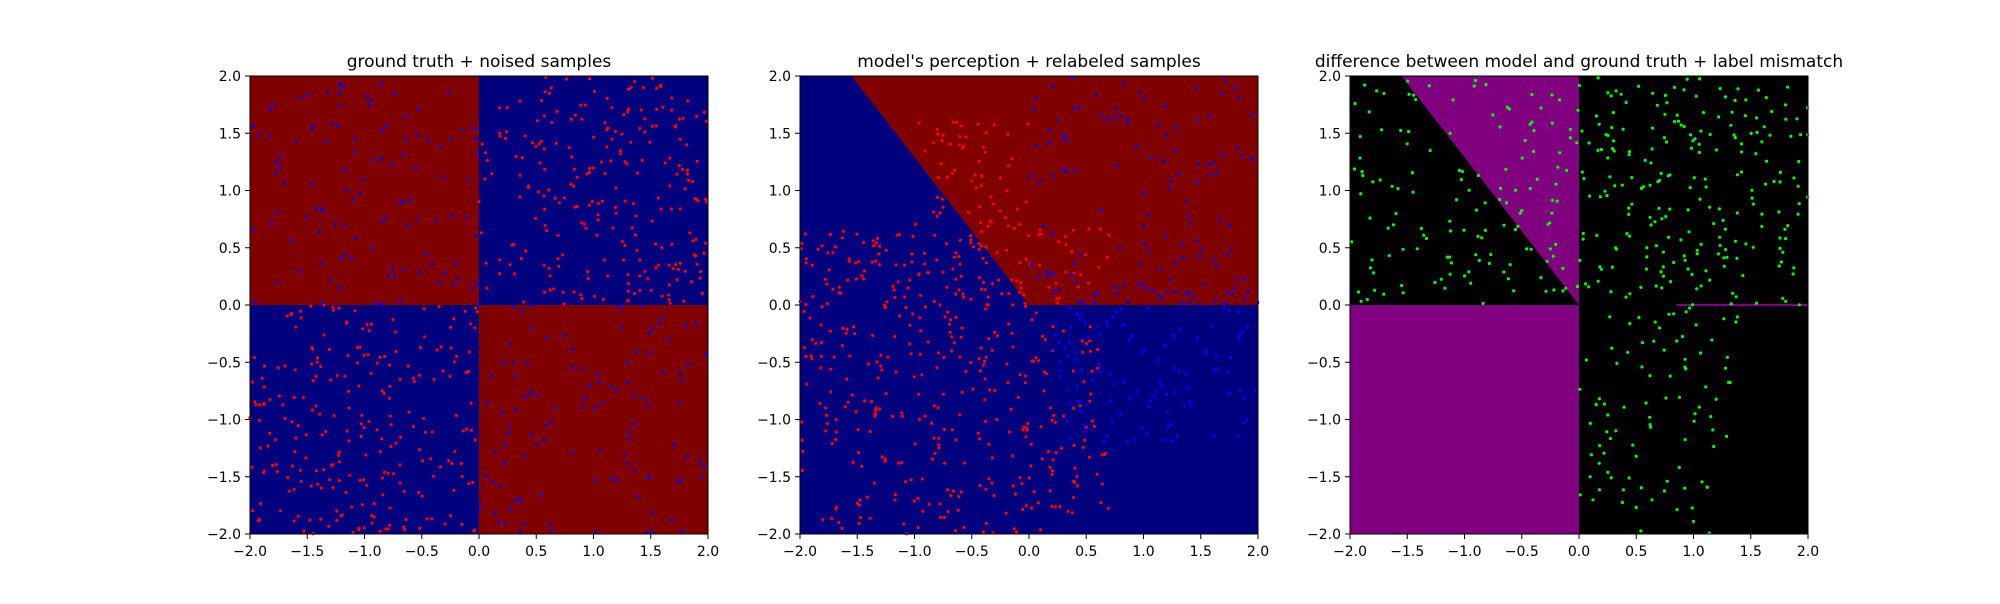  I want to click on x-tick-label: 0.0, so click(1579, 552).